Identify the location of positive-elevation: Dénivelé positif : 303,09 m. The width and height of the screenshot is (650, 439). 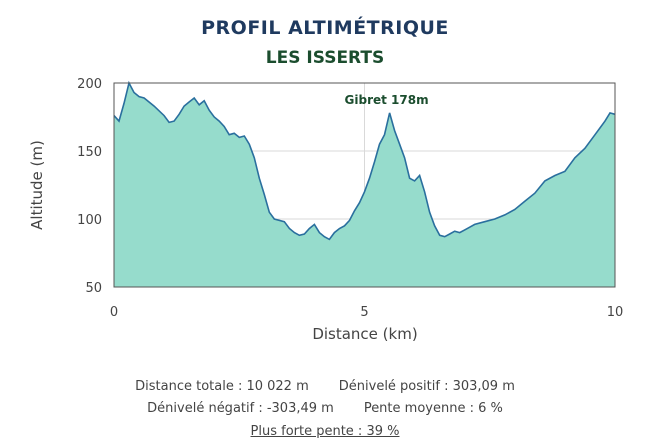
(426, 386).